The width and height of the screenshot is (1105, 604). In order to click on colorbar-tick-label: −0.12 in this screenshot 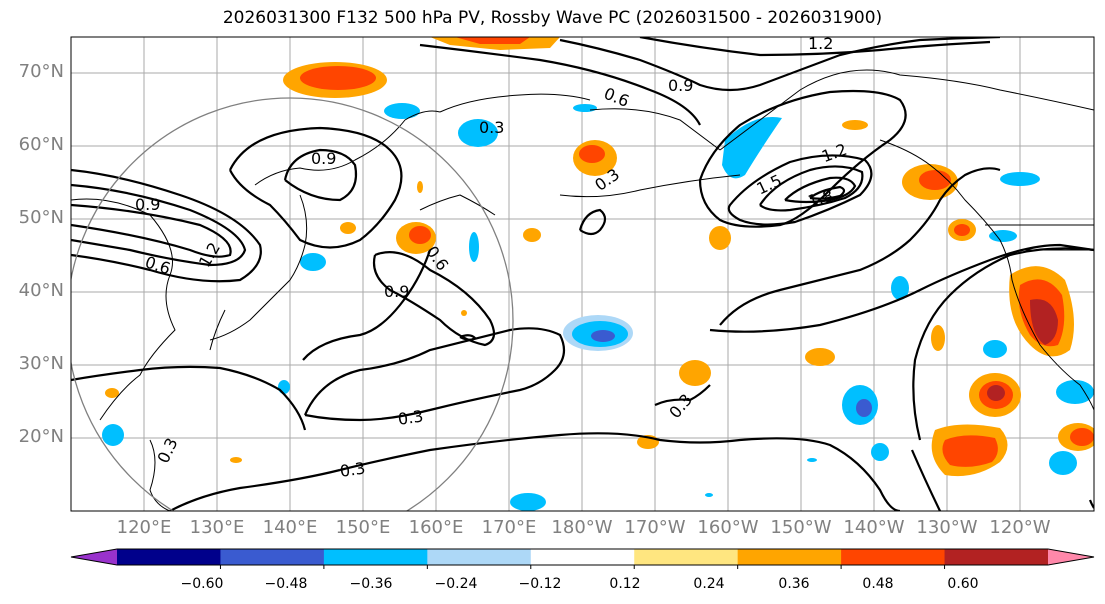, I will do `click(540, 584)`.